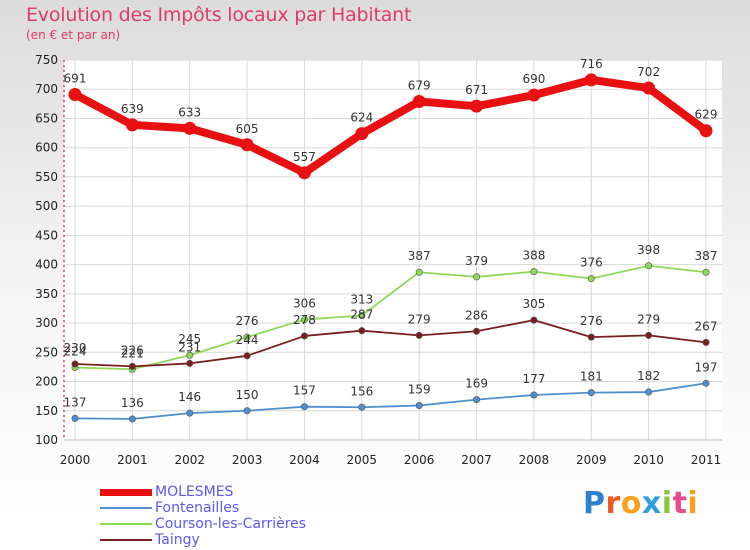 This screenshot has height=550, width=750. I want to click on x-tick-label: 2008, so click(534, 460).